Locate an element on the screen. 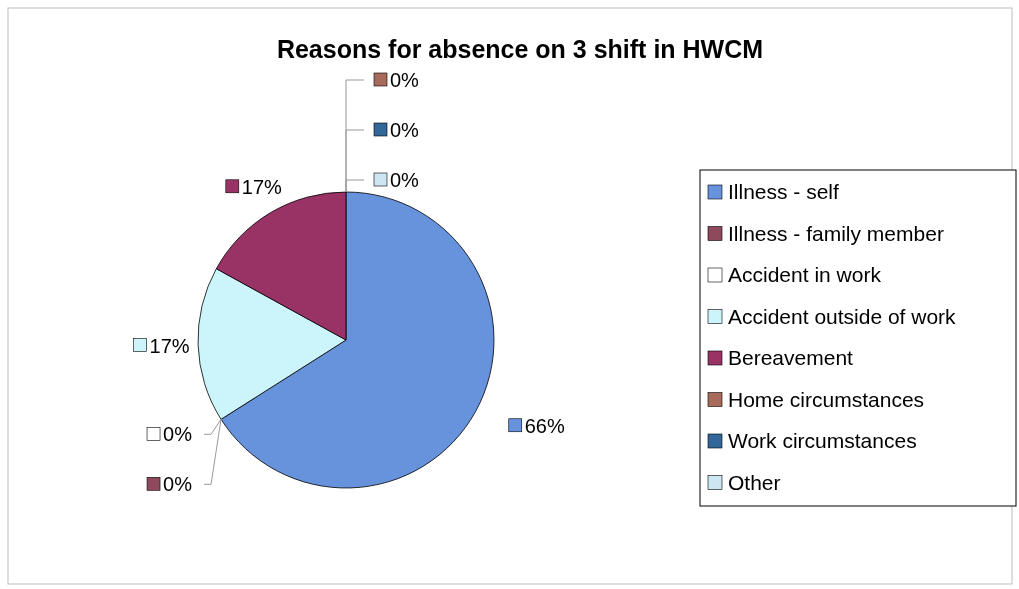 The width and height of the screenshot is (1019, 589). legend-label: Illness - family member is located at coordinates (836, 233).